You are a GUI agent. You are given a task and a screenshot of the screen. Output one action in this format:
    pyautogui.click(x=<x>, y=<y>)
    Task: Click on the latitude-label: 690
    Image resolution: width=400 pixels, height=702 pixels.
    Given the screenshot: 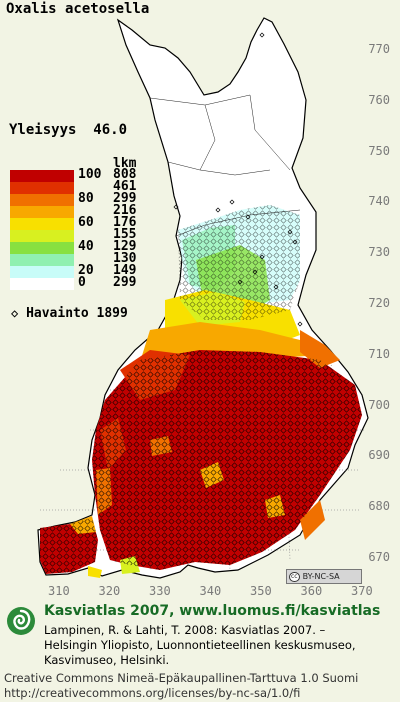 What is the action you would take?
    pyautogui.click(x=379, y=455)
    